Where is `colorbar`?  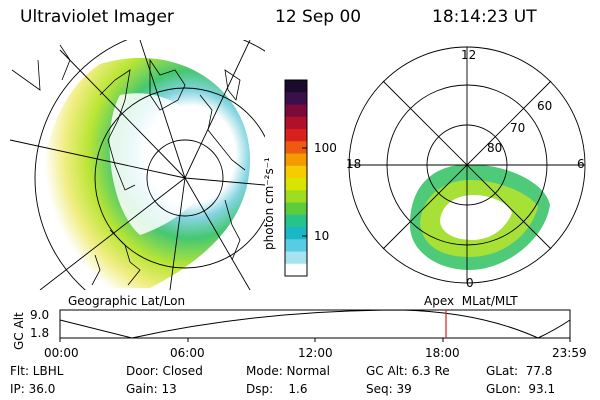 colorbar is located at coordinates (296, 178).